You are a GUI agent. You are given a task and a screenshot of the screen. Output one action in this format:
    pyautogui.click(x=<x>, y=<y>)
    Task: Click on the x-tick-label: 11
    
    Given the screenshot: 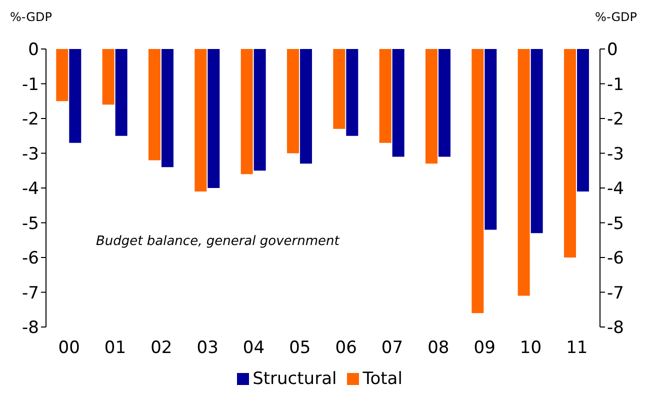 What is the action you would take?
    pyautogui.click(x=577, y=348)
    